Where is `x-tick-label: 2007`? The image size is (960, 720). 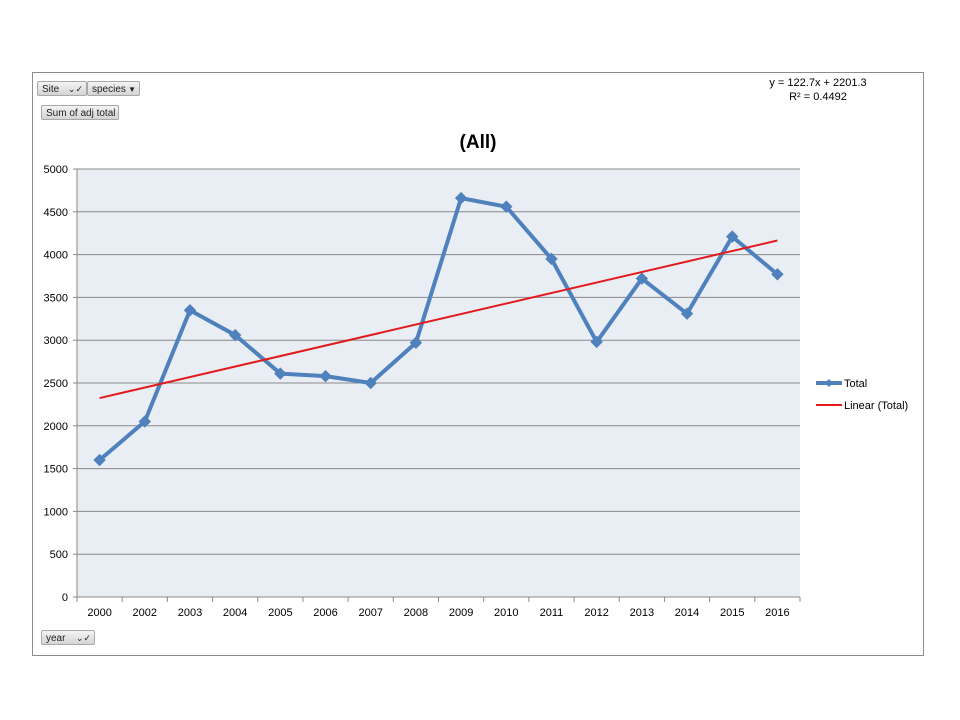 x-tick-label: 2007 is located at coordinates (370, 613).